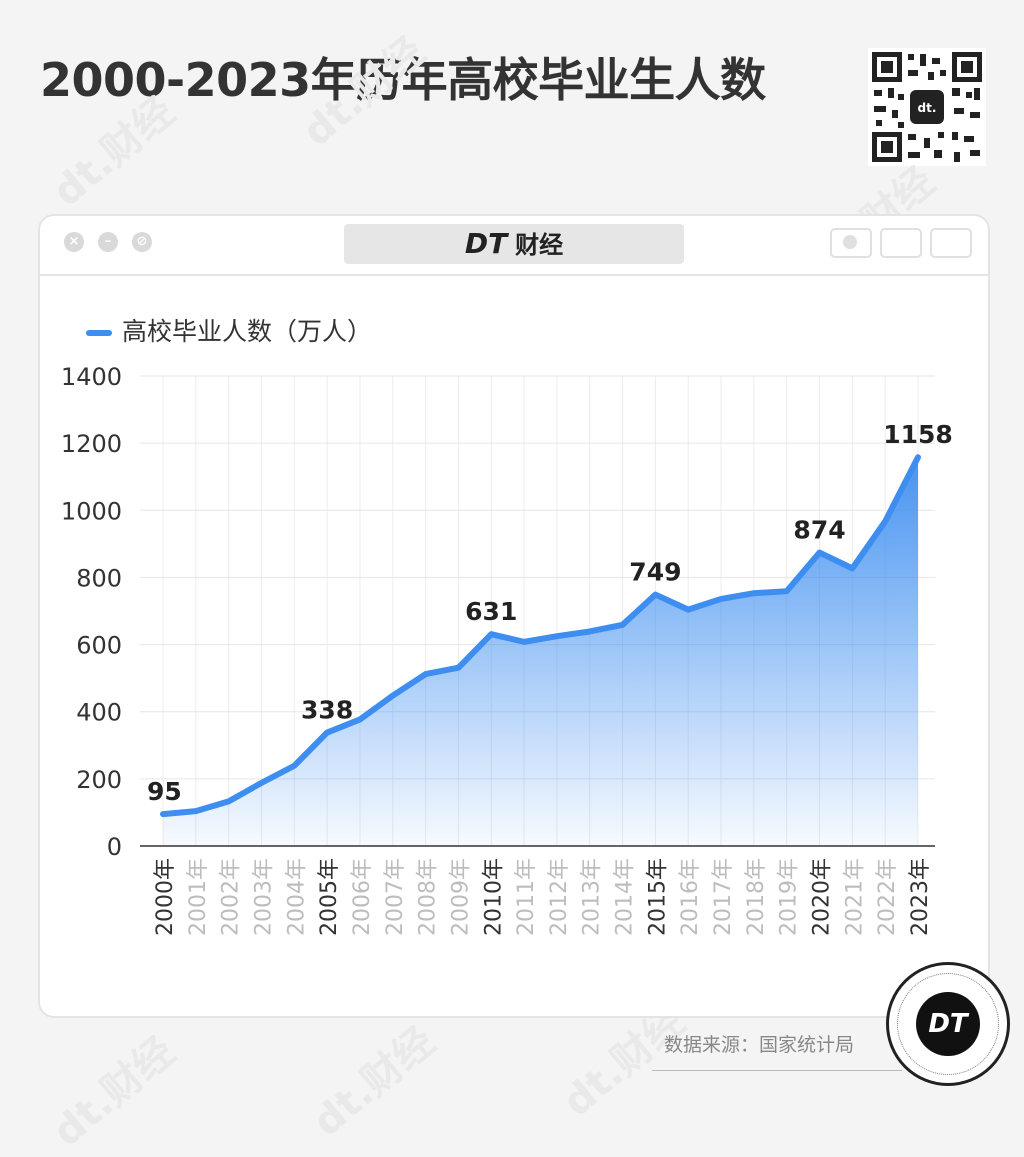 This screenshot has width=1024, height=1157. What do you see at coordinates (854, 897) in the screenshot?
I see `x-tick-label: 2021年` at bounding box center [854, 897].